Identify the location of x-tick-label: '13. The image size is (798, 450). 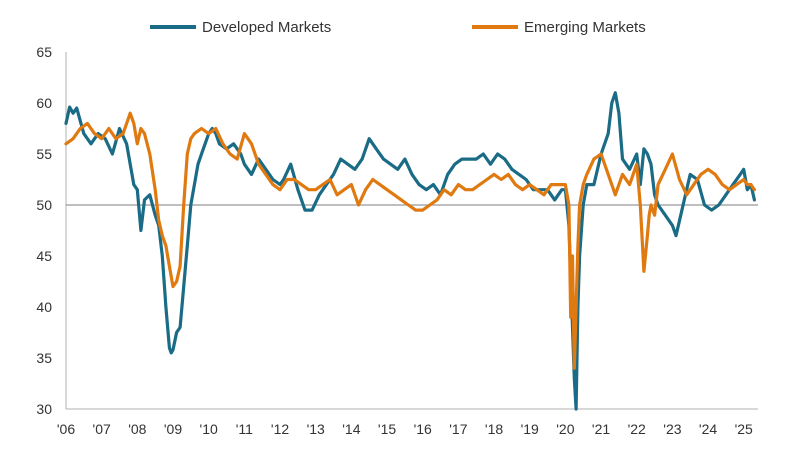
(316, 429).